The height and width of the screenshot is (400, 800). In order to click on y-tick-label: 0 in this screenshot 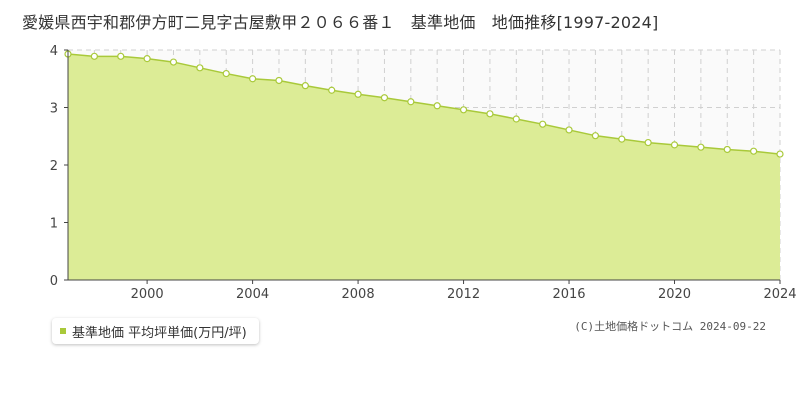, I will do `click(54, 281)`.